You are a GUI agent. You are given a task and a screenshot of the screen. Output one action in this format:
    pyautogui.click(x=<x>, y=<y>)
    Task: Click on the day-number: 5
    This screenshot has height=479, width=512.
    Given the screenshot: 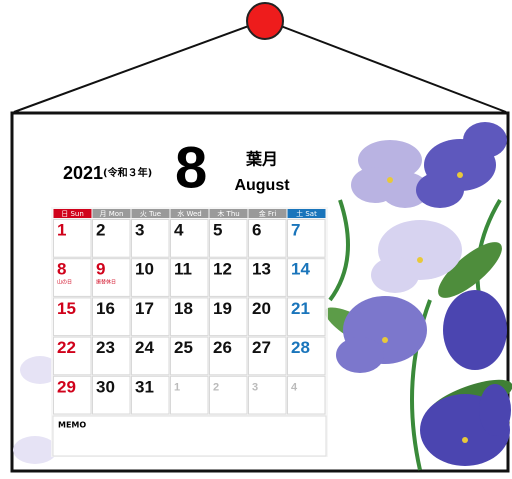 What is the action you would take?
    pyautogui.click(x=217, y=229)
    